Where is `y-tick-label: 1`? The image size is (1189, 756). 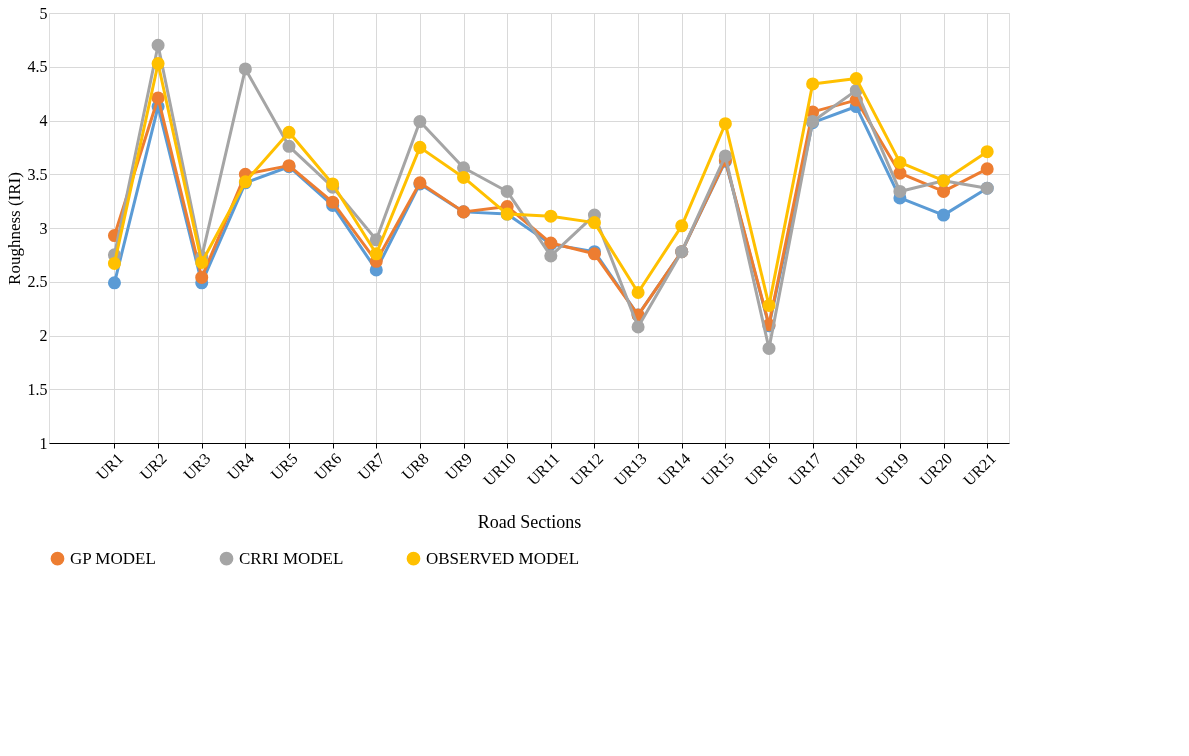 y-tick-label: 1 is located at coordinates (43, 443).